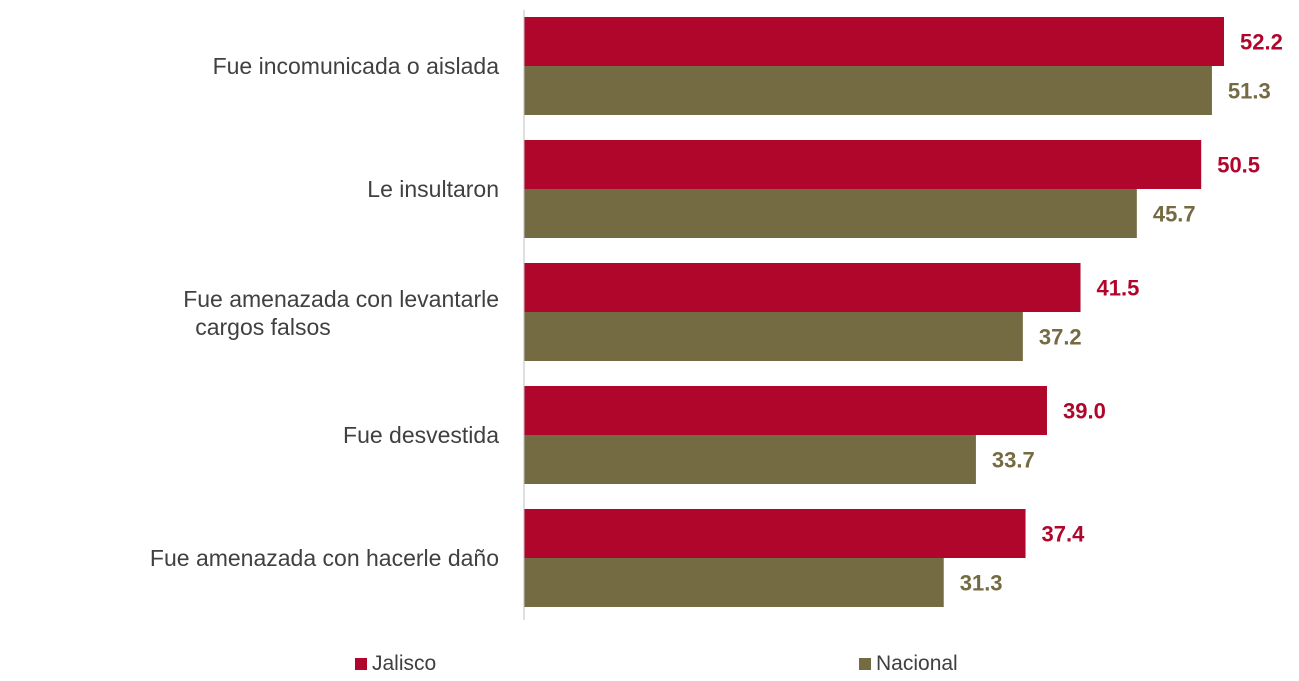 The height and width of the screenshot is (681, 1299). I want to click on data-label-jalisco-cargos-falsos: 41.5, so click(1118, 288).